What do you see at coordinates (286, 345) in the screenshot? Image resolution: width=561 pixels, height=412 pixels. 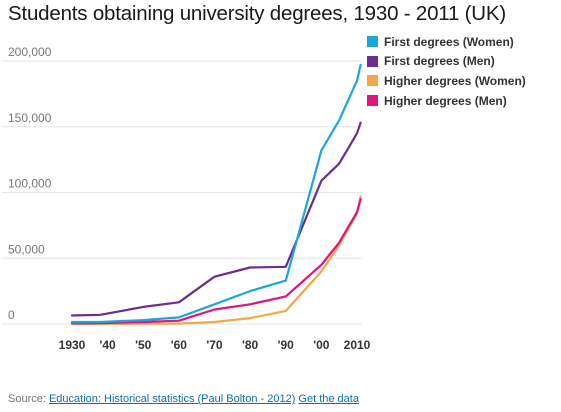 I see `x-tick-label: '90` at bounding box center [286, 345].